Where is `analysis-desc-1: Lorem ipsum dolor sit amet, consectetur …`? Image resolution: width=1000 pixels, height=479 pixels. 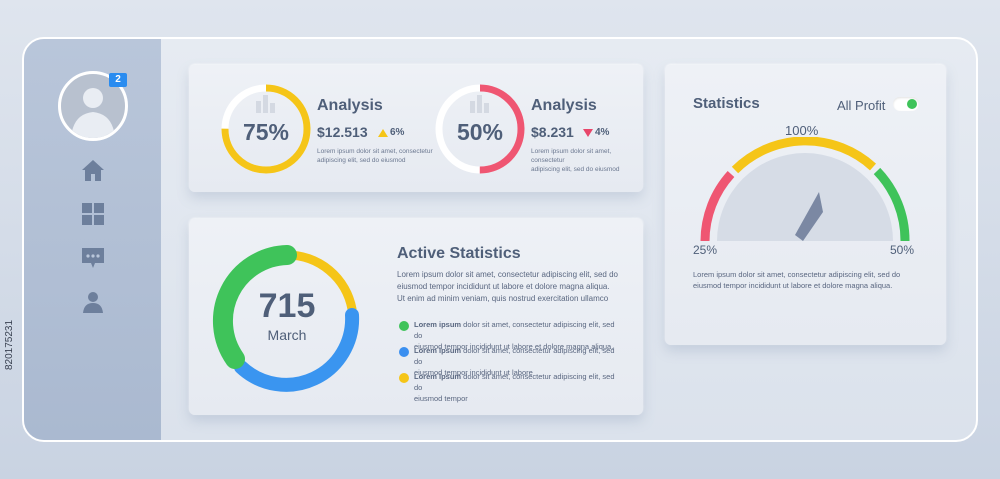 analysis-desc-1: Lorem ipsum dolor sit amet, consectetur … is located at coordinates (375, 156).